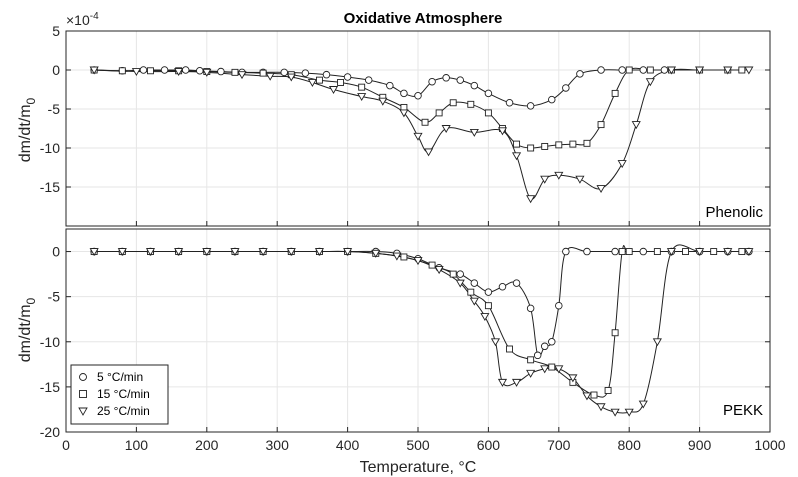 The height and width of the screenshot is (477, 798). I want to click on exponent-label: ×10⁻⁴, so click(82, 19).